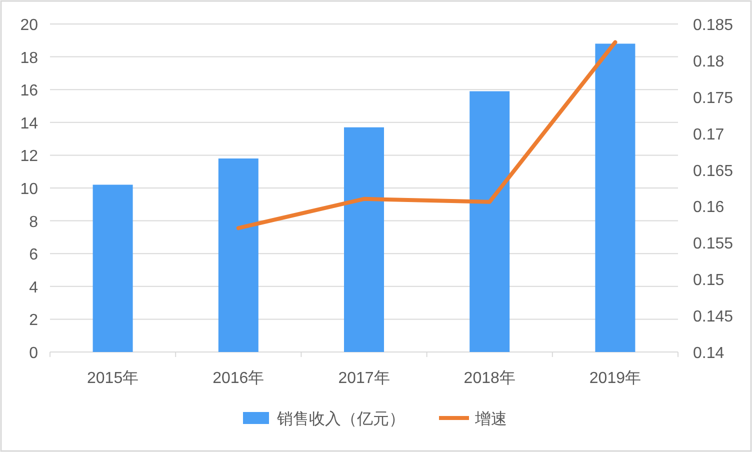 The image size is (752, 452). Describe the element at coordinates (33, 353) in the screenshot. I see `y-tick-label: 0` at that location.